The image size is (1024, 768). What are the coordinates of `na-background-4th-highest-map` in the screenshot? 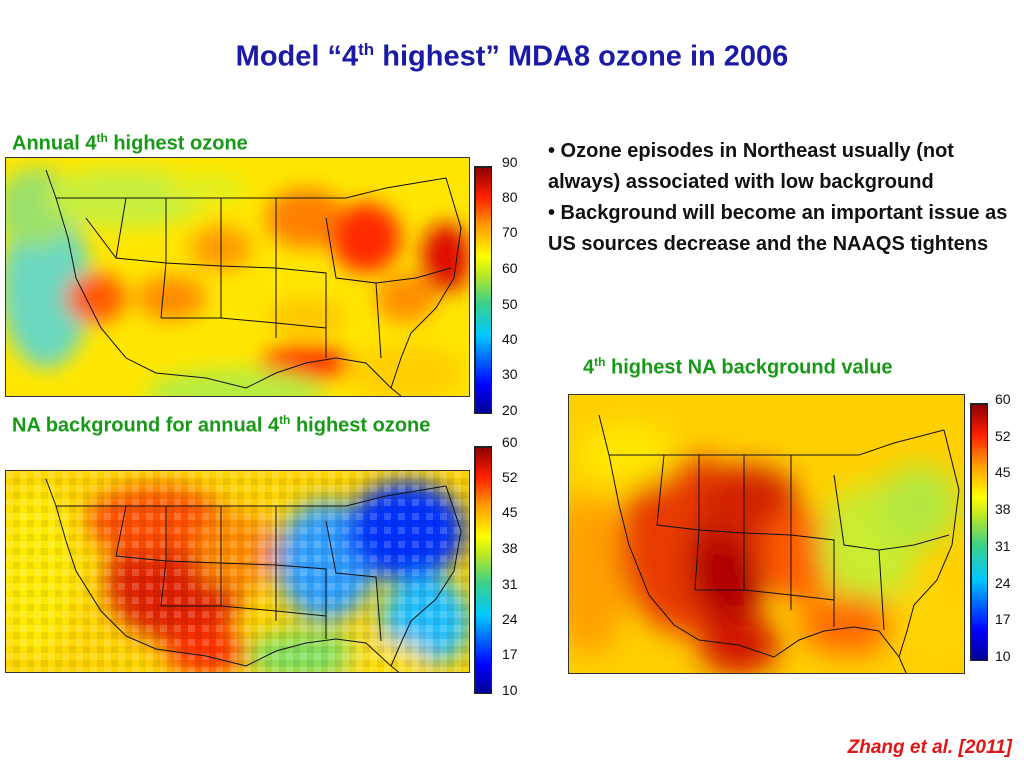 It's located at (766, 534).